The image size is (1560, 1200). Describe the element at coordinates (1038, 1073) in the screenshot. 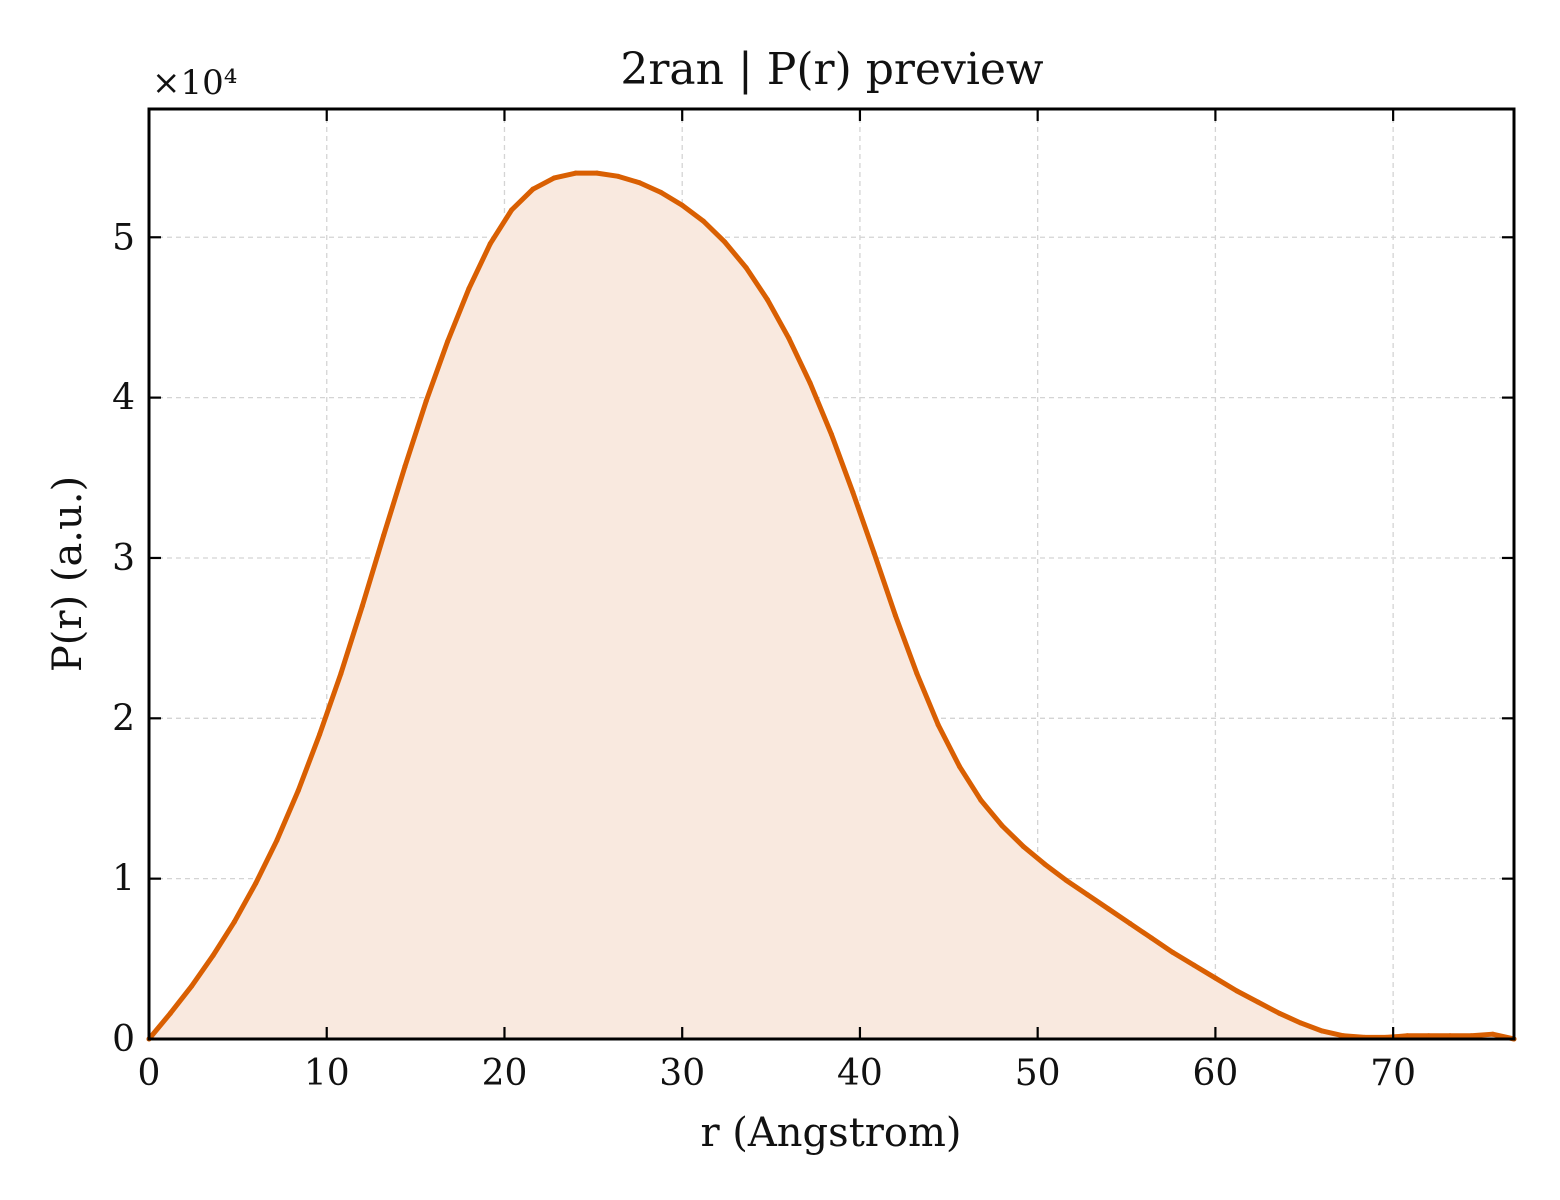

I see `x-tick-label: 50` at that location.